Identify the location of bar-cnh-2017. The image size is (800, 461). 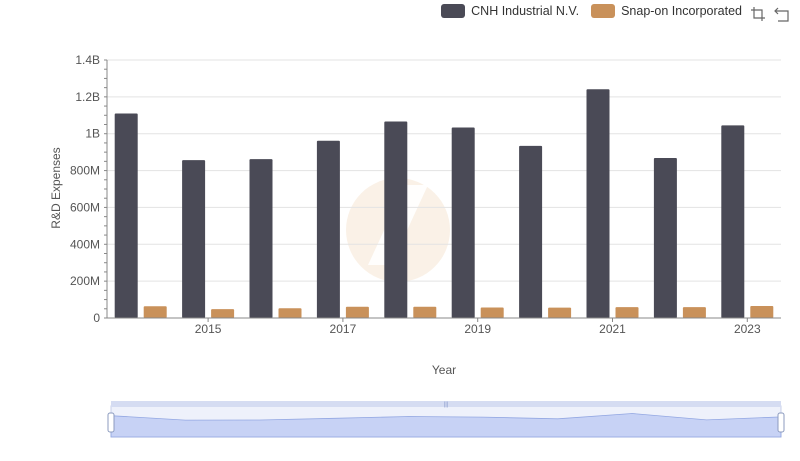
(328, 229).